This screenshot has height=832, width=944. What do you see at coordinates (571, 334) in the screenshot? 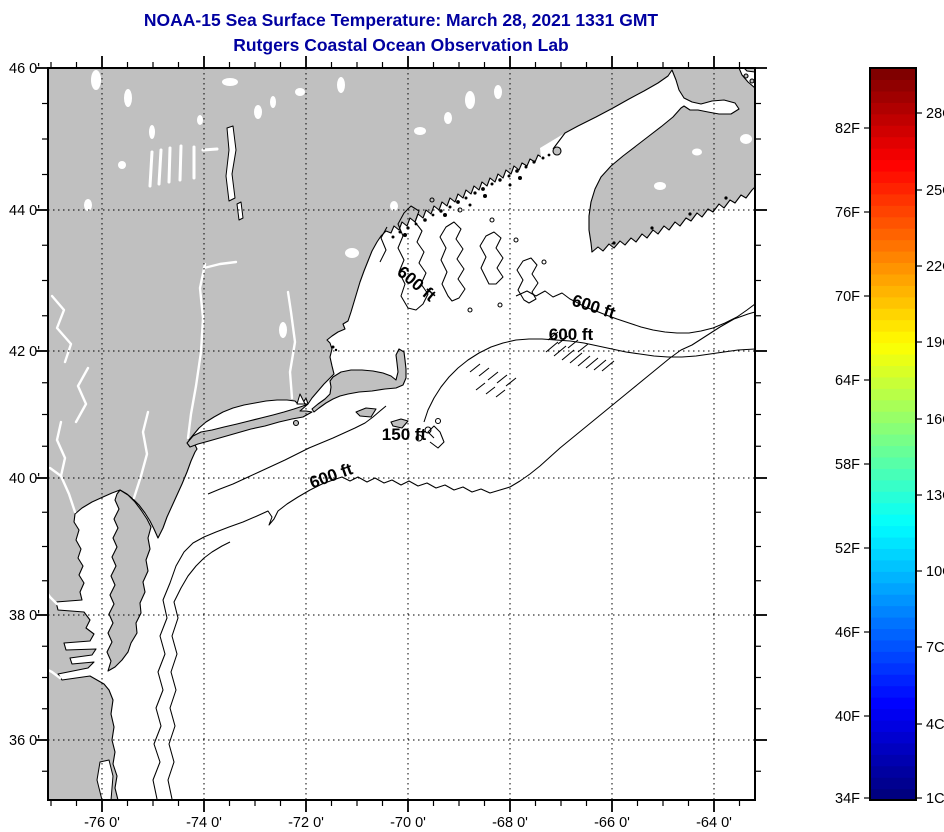
I see `contour-depth-label: 600 ft` at bounding box center [571, 334].